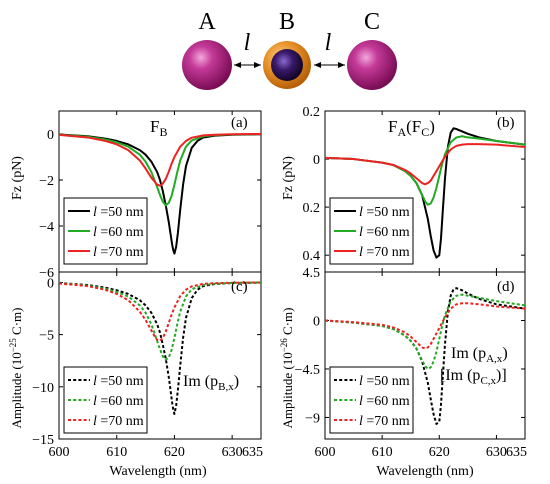  Describe the element at coordinates (312, 273) in the screenshot. I see `y-tick-label: 4.5` at that location.